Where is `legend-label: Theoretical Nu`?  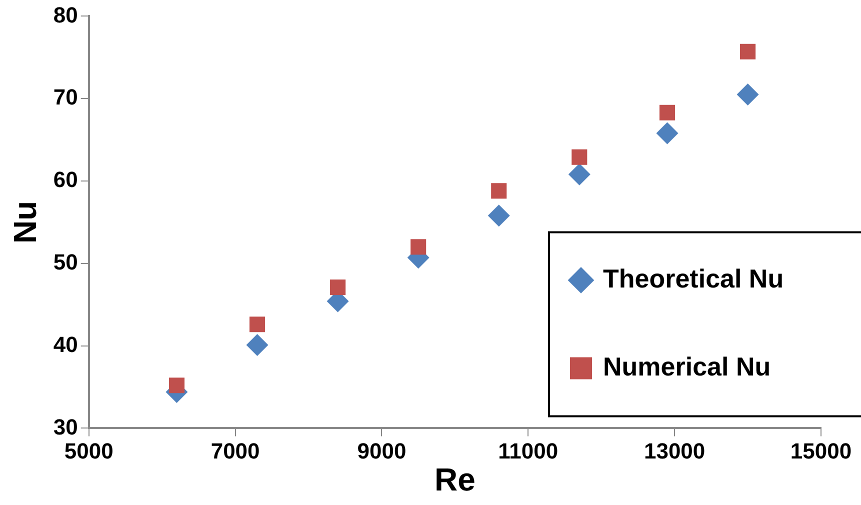 legend-label: Theoretical Nu is located at coordinates (693, 278).